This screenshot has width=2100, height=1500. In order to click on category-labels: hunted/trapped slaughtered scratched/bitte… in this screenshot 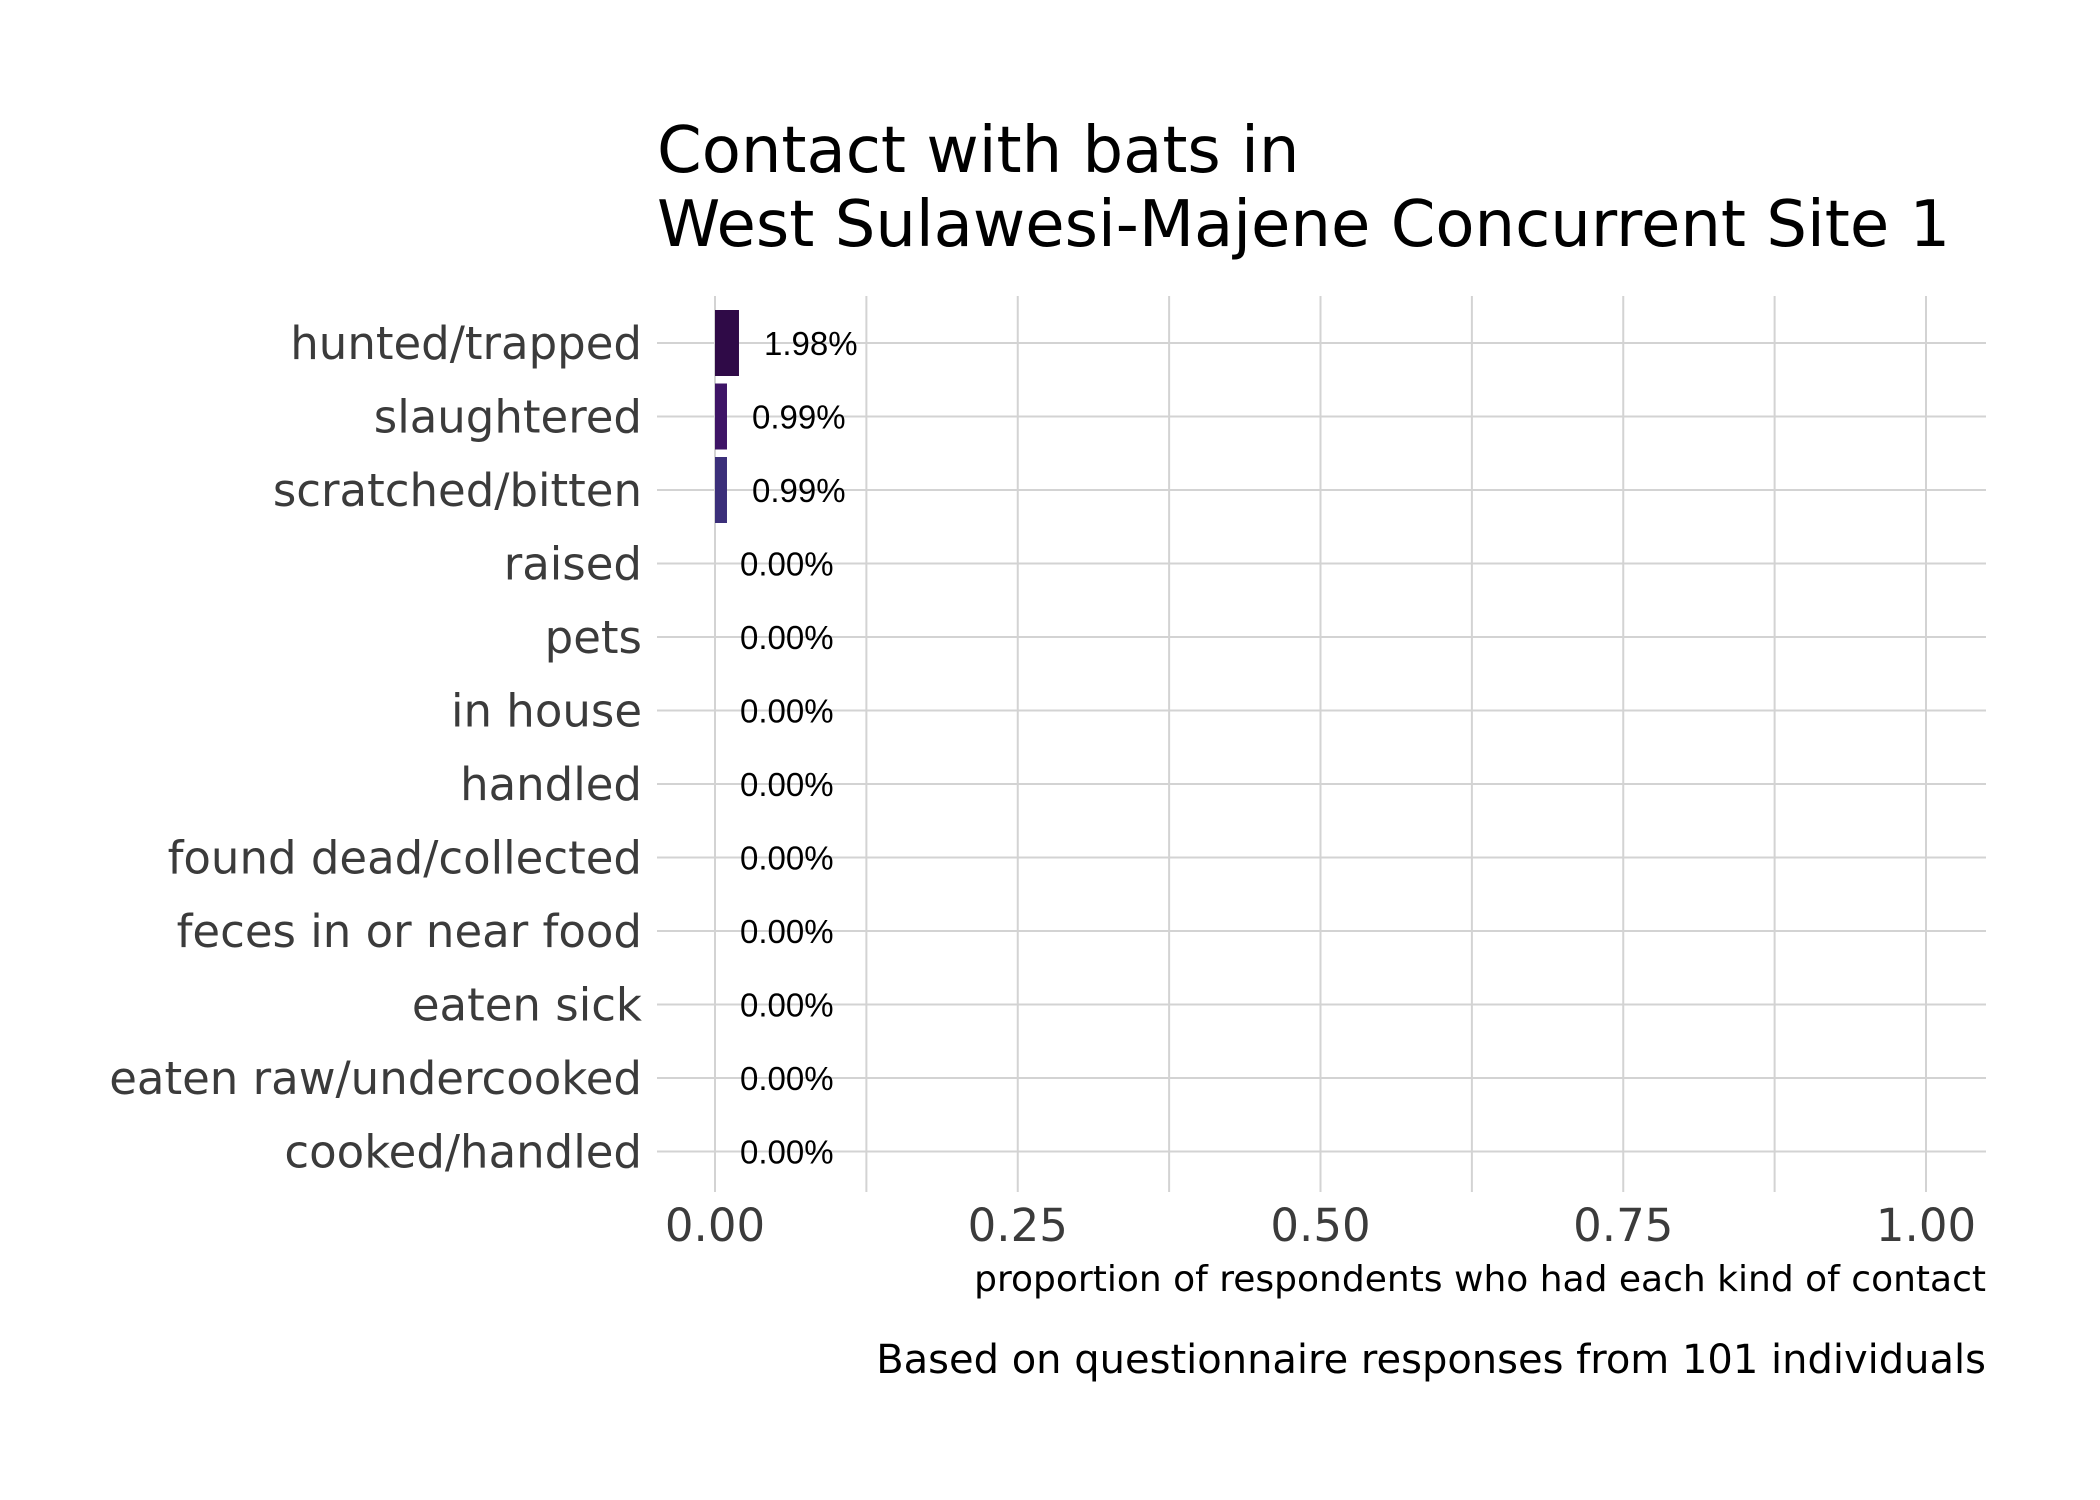, I will do `click(375, 748)`.